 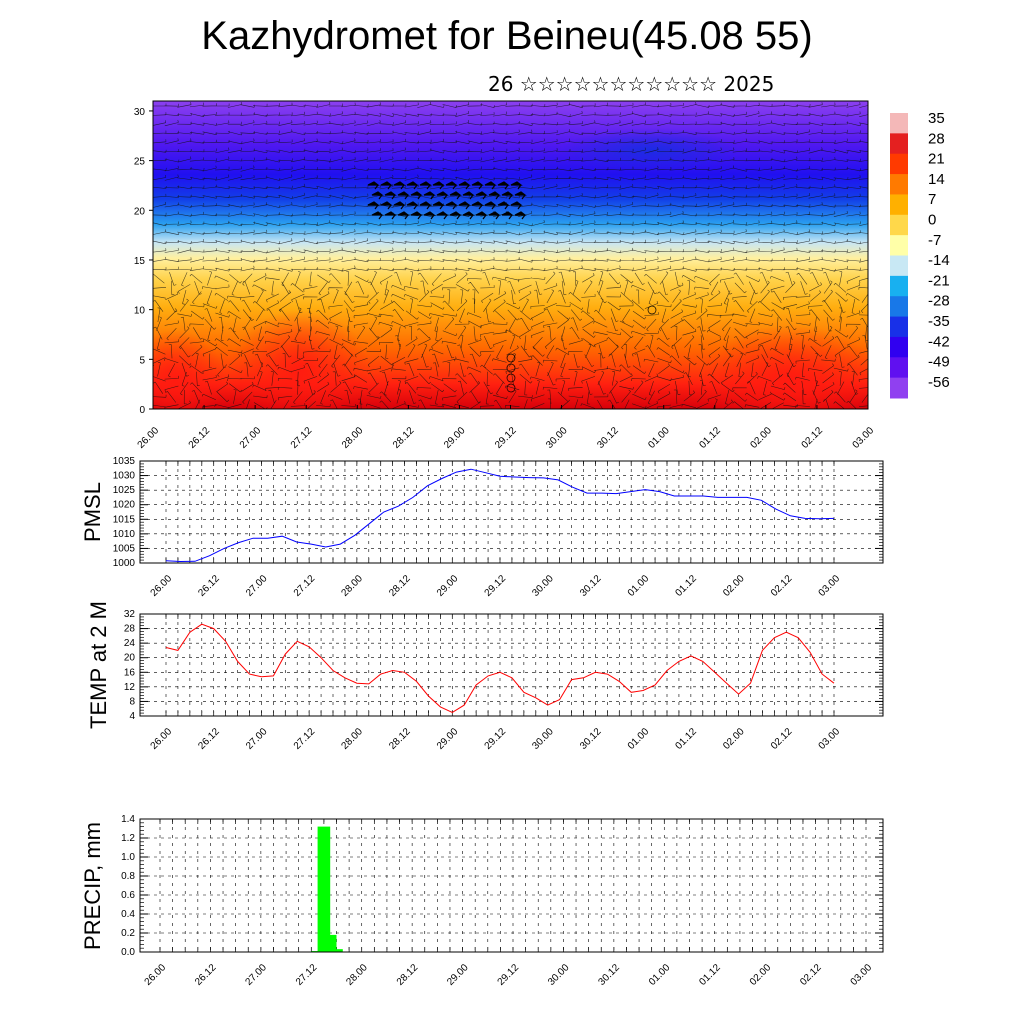 I want to click on precipitation-y-tick-label: 1.4, so click(x=128, y=819).